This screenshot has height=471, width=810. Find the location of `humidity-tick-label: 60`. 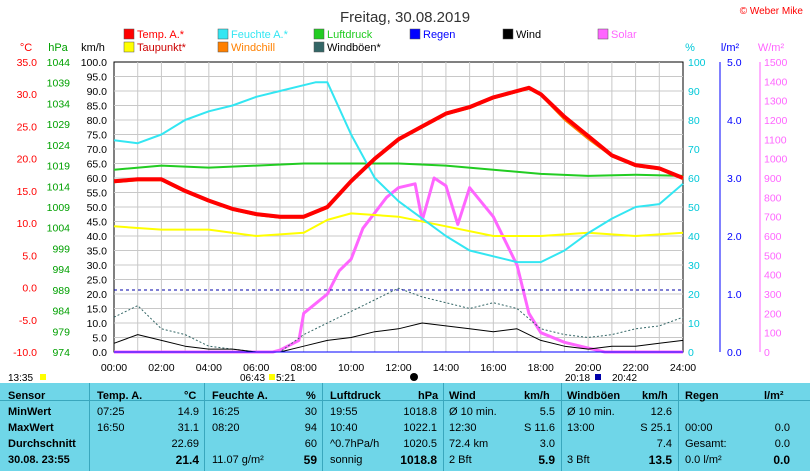

humidity-tick-label: 60 is located at coordinates (694, 179).